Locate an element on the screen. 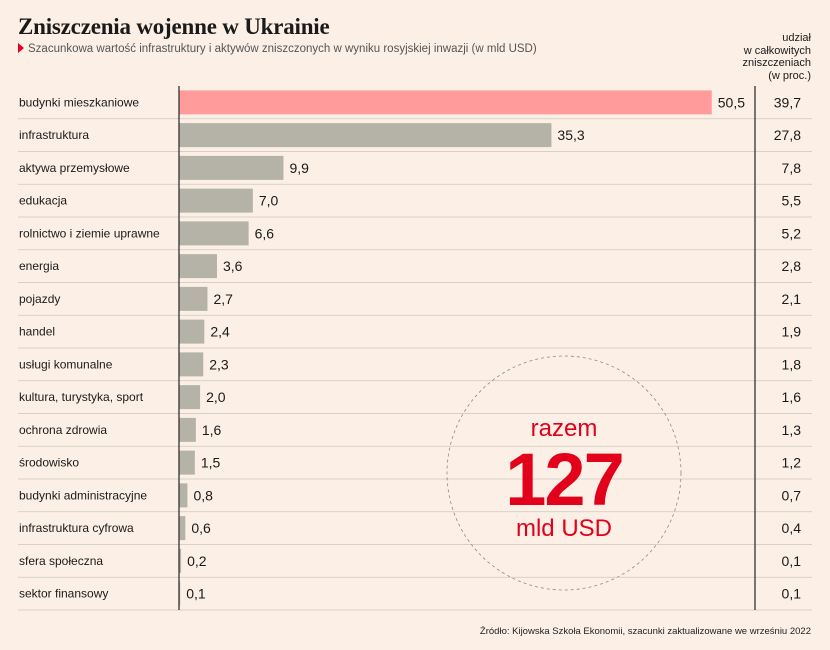  category-label: infrastruktura is located at coordinates (54, 135).